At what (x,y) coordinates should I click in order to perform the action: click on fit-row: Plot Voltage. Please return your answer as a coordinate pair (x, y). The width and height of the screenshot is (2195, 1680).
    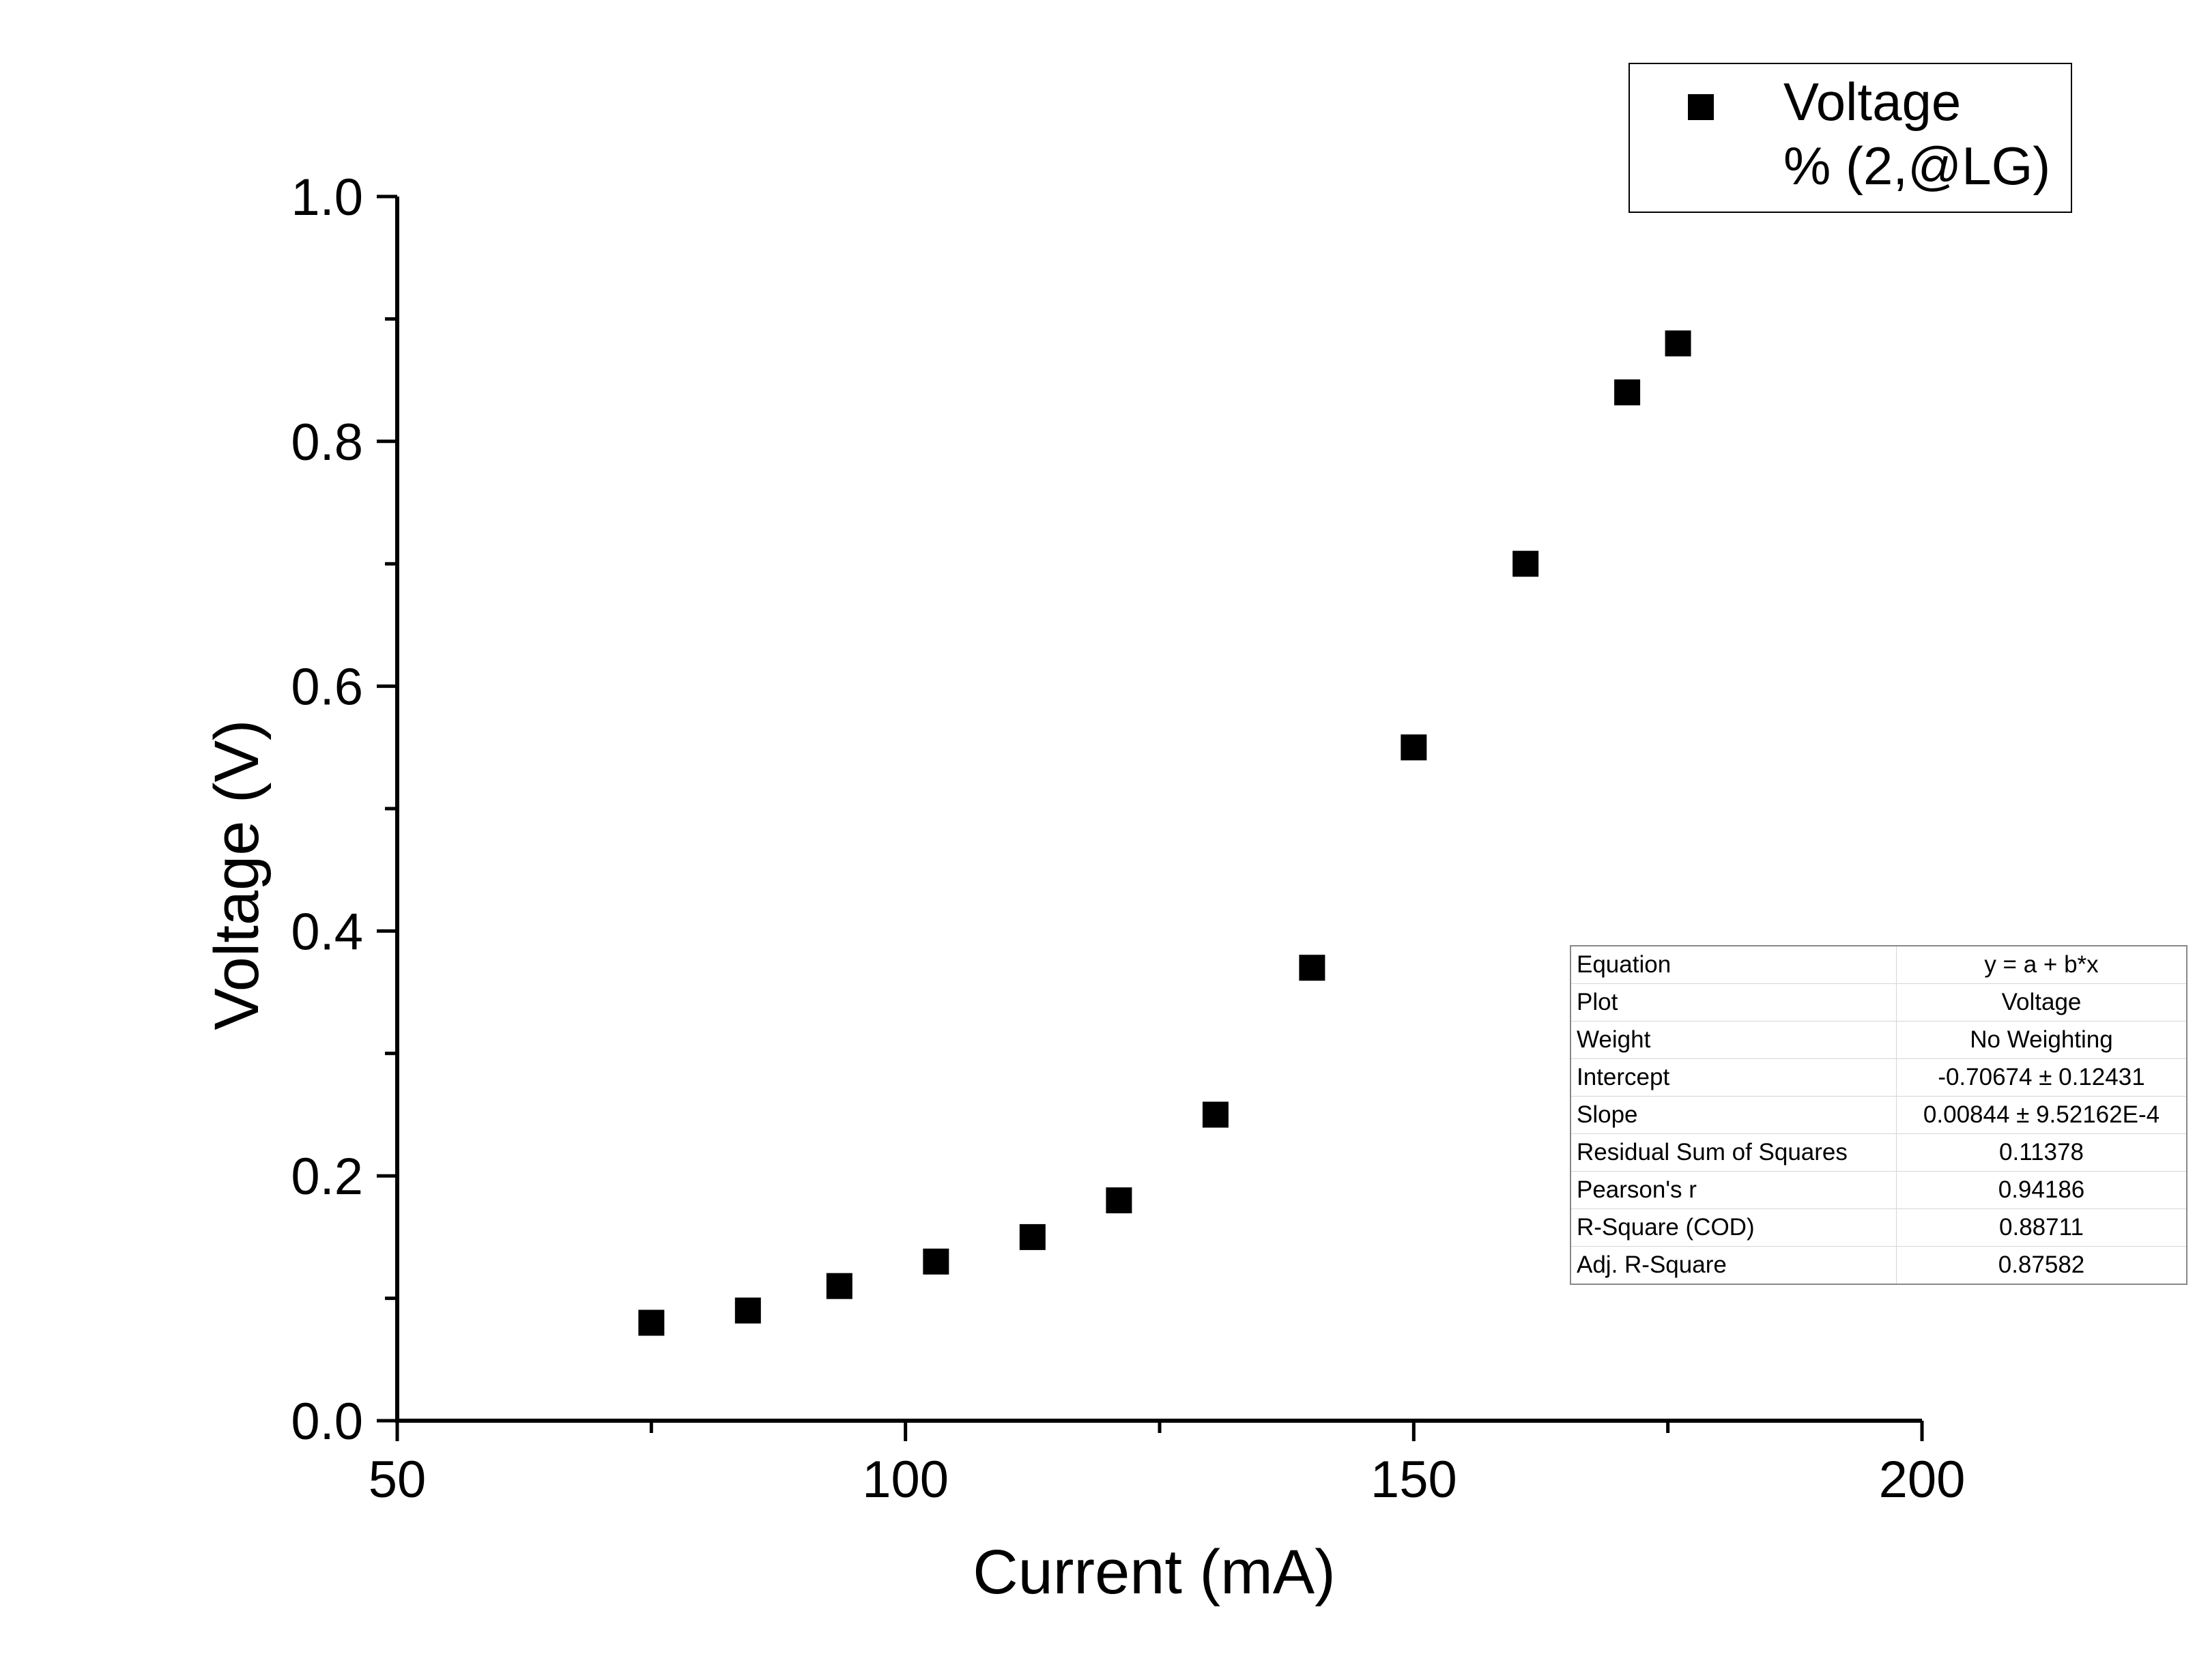
    Looking at the image, I should click on (1878, 1003).